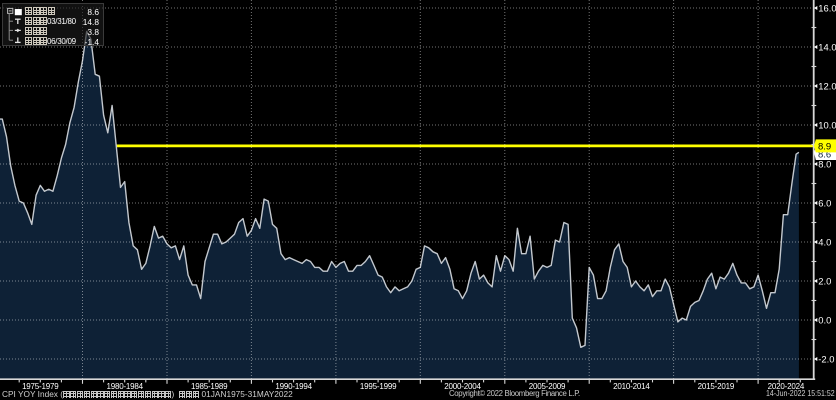 This screenshot has height=400, width=836. I want to click on svg-text: 14.0, so click(827, 46).